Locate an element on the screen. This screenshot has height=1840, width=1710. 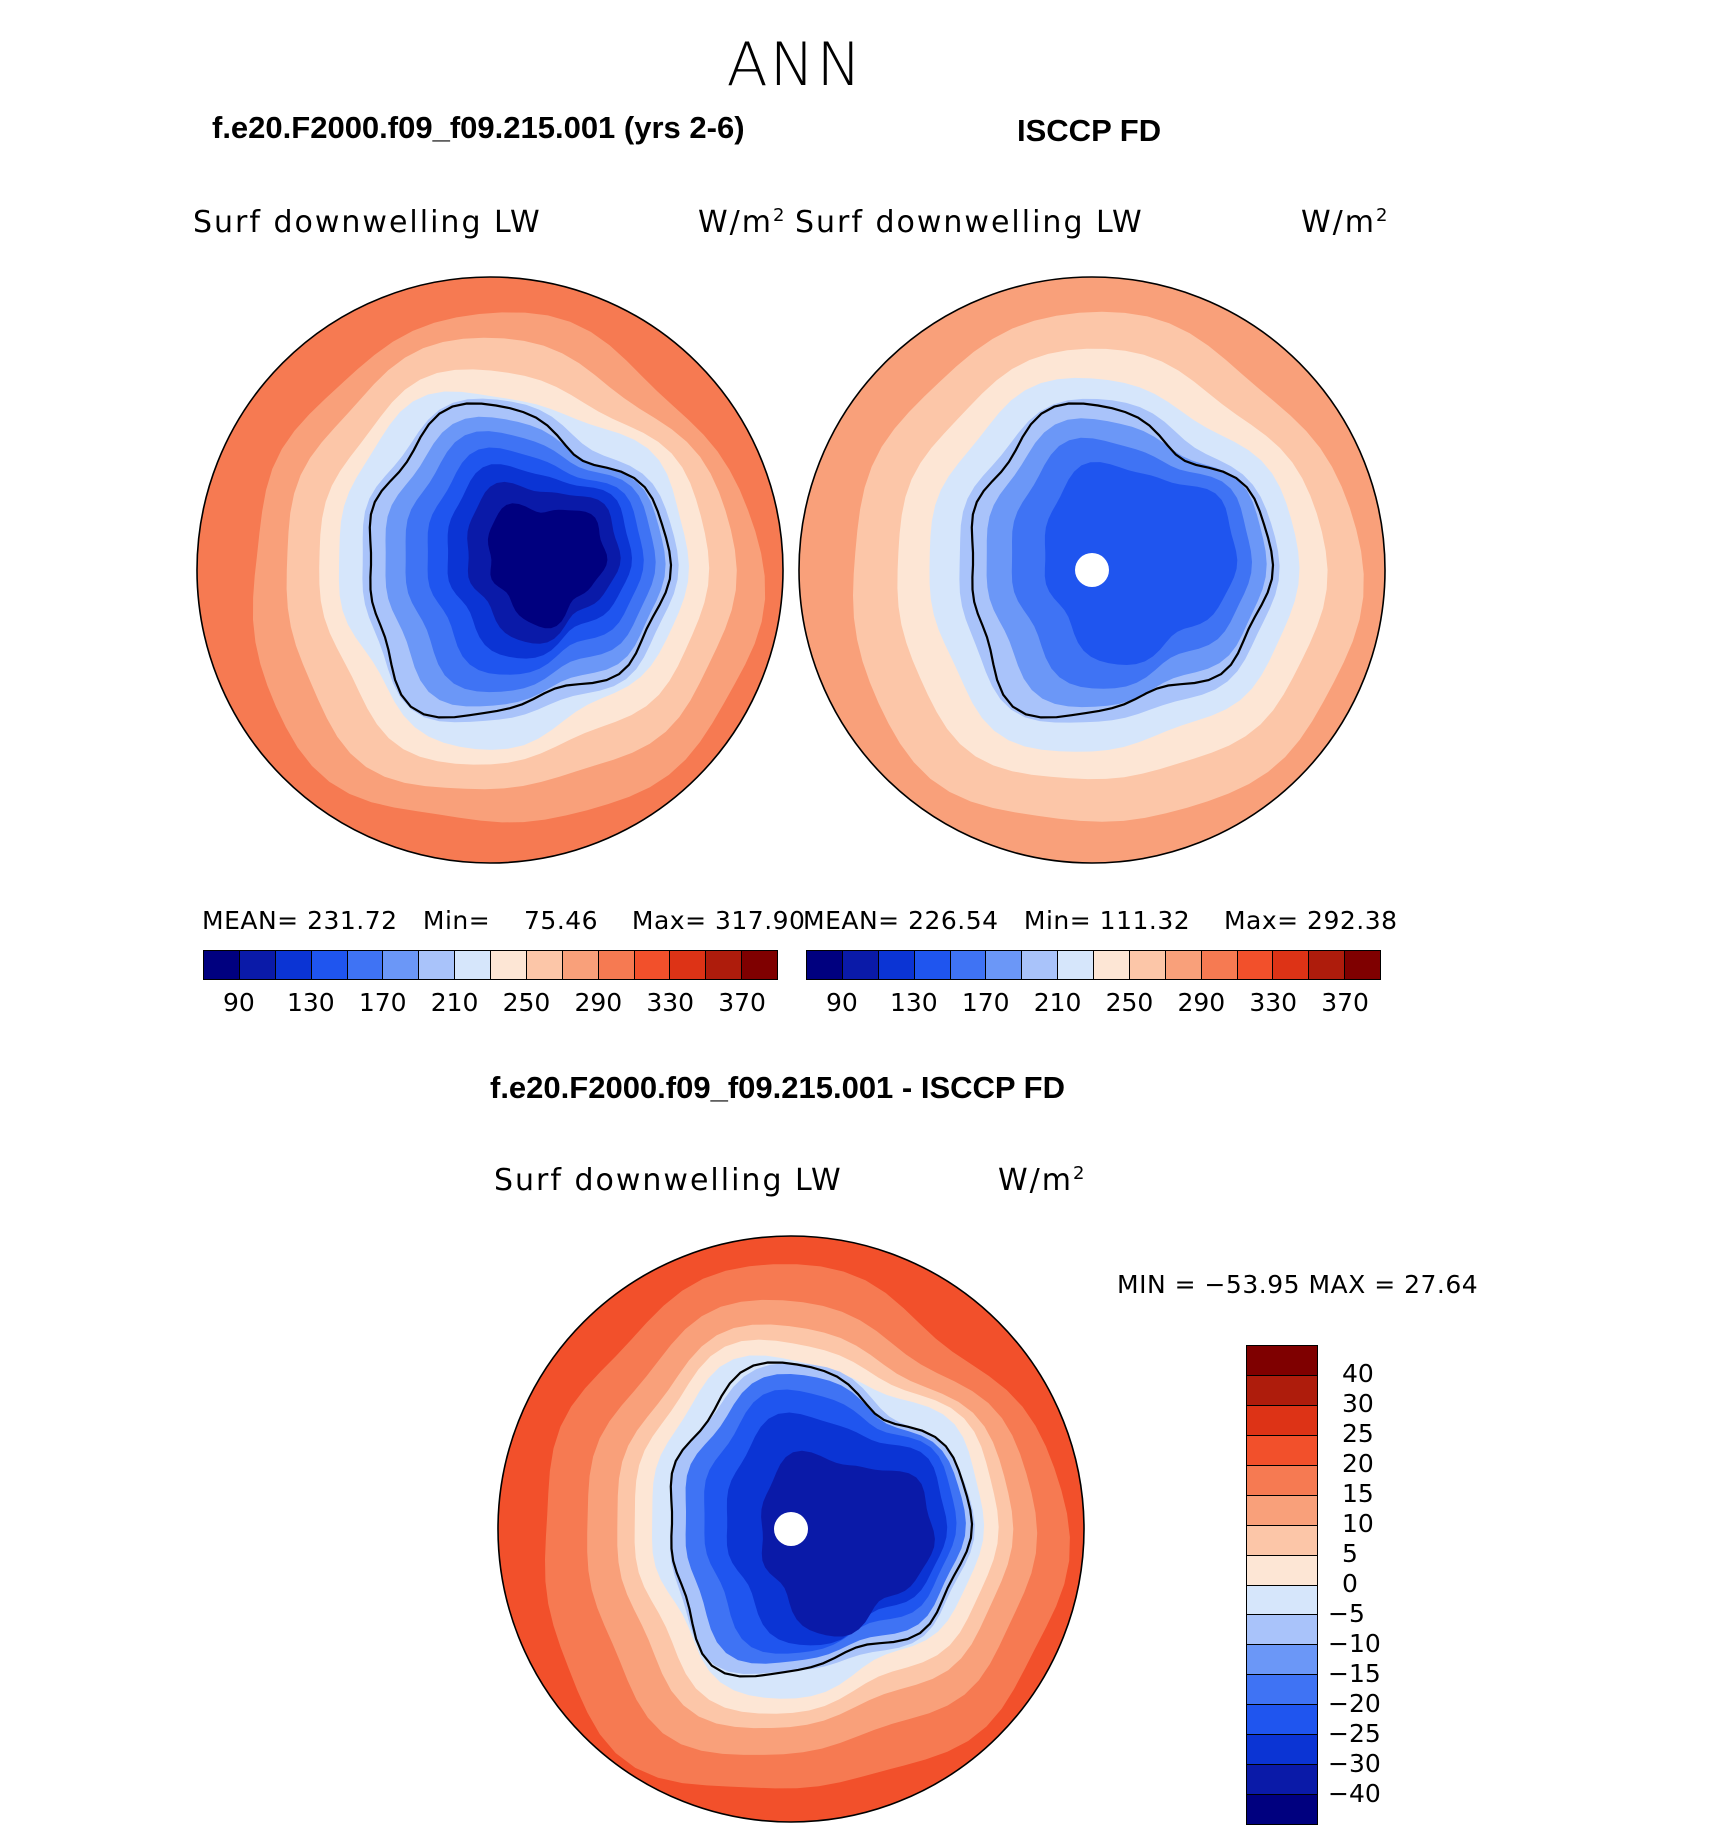
diff-minmax-stats: MIN = −53.95 MAX = 27.64 is located at coordinates (1298, 1284).